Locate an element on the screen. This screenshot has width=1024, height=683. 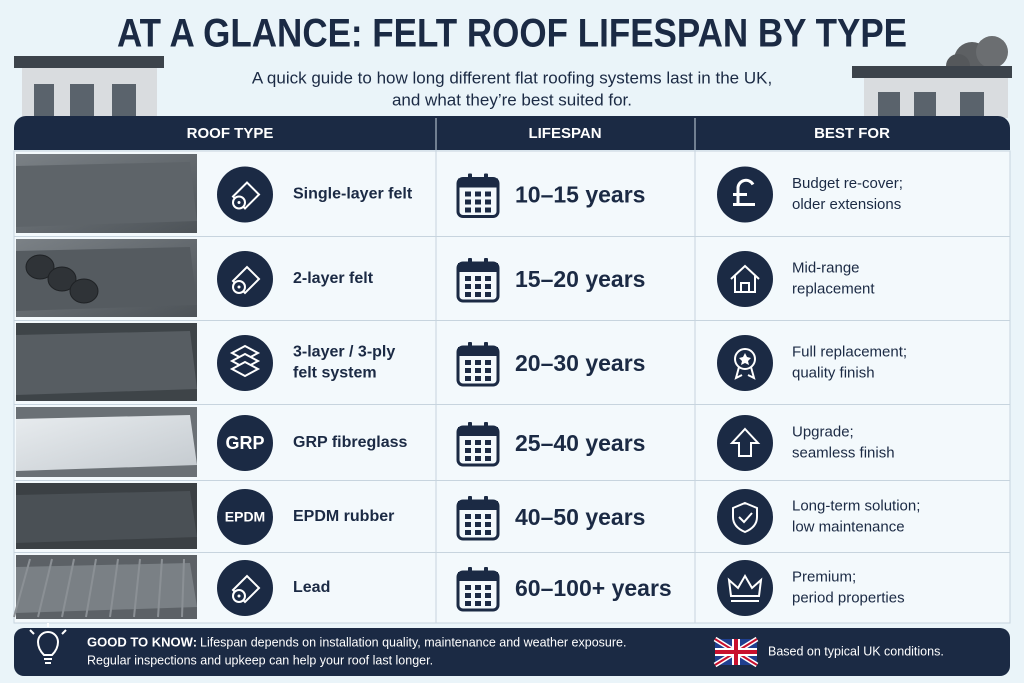
lifespan: 10–15 years is located at coordinates (580, 195).